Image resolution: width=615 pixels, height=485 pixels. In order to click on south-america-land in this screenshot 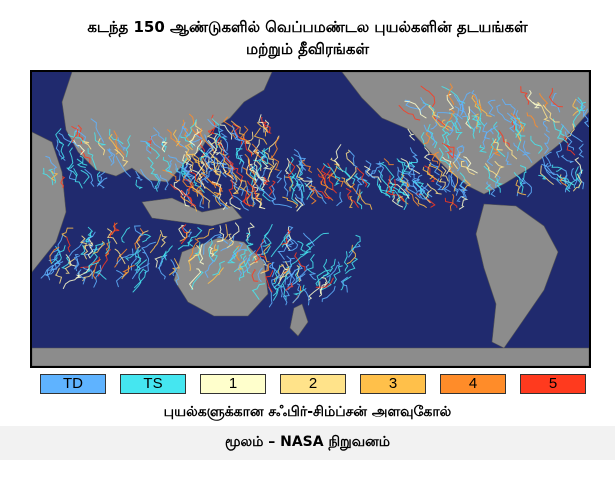, I will do `click(517, 276)`.